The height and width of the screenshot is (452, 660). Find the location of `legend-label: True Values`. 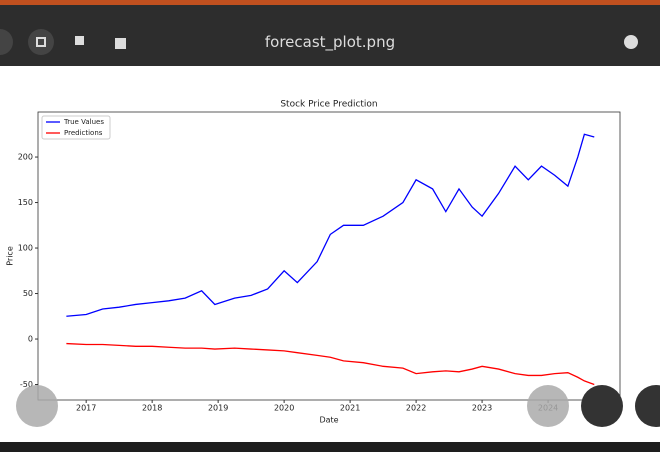

legend-label: True Values is located at coordinates (83, 122).